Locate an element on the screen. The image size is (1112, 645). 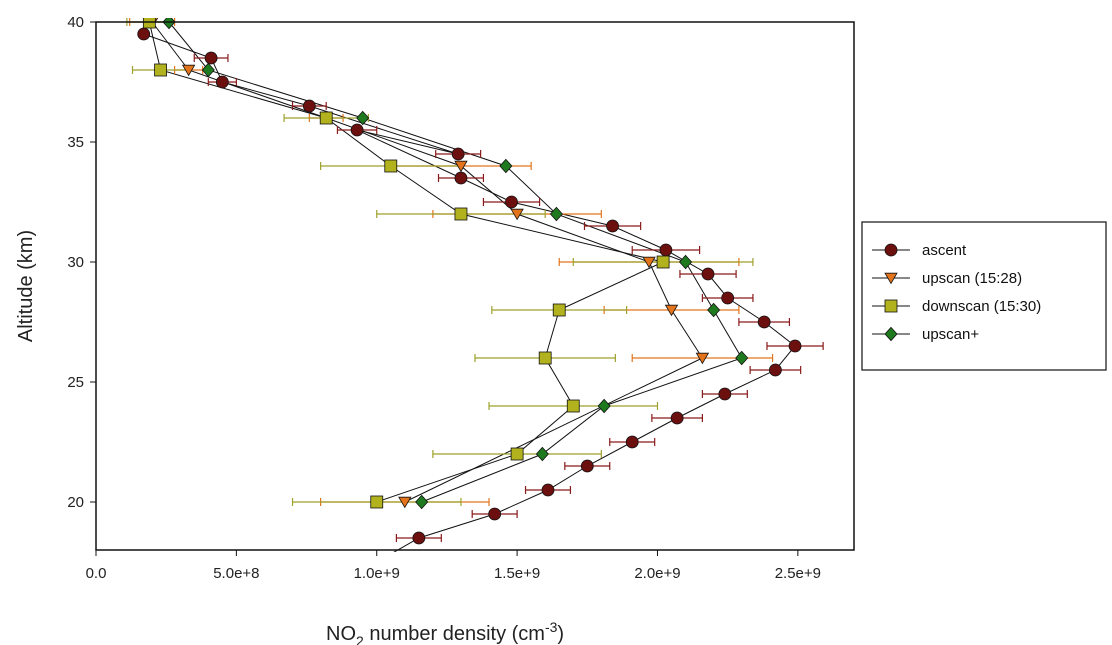
legend-label: upscan+ is located at coordinates (950, 334).